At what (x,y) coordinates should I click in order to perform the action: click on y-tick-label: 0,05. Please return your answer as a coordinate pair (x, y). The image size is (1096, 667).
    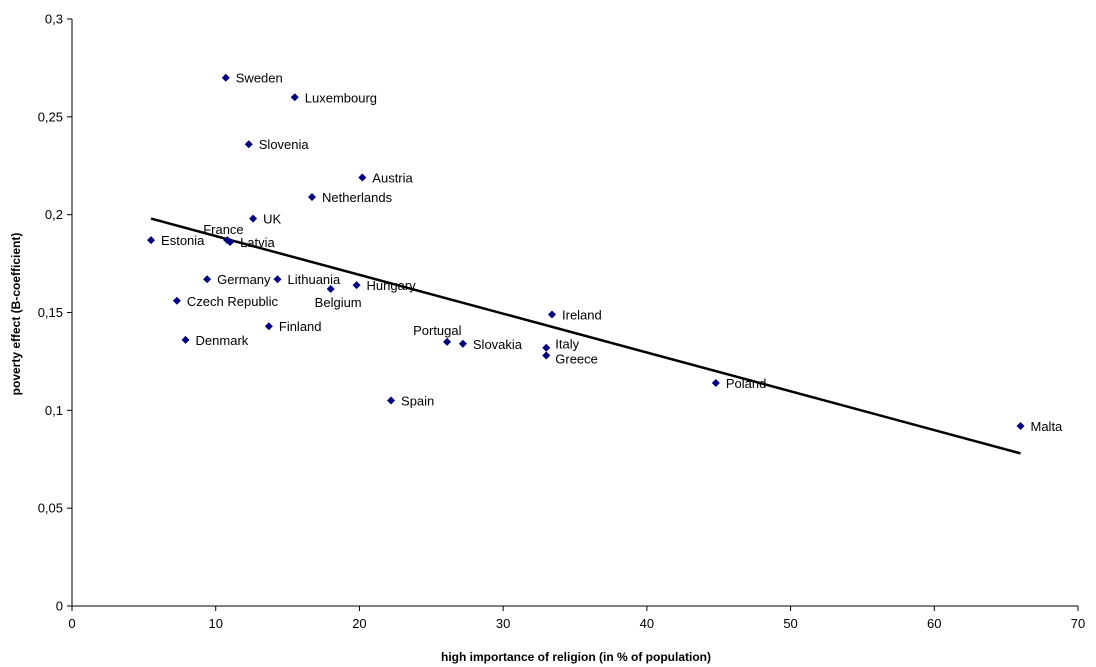
    Looking at the image, I should click on (50, 508).